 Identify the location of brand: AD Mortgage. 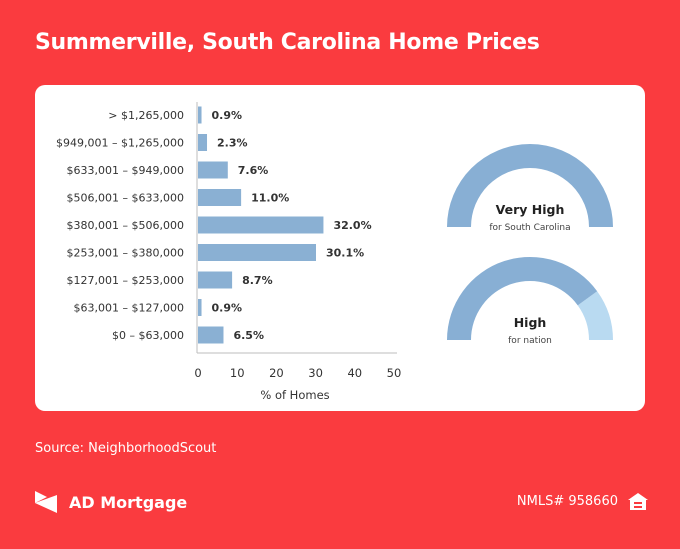
(111, 502).